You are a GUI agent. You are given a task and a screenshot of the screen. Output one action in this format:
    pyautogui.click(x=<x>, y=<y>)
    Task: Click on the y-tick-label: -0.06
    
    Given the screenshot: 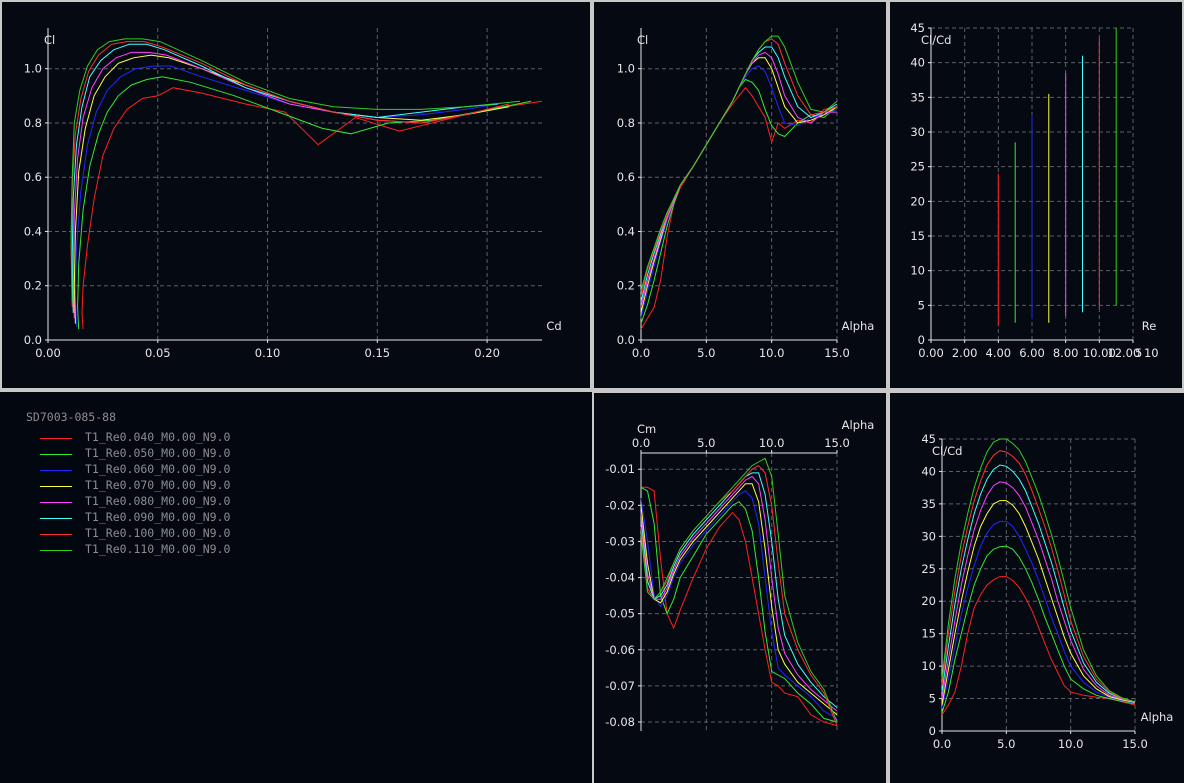 What is the action you would take?
    pyautogui.click(x=620, y=650)
    